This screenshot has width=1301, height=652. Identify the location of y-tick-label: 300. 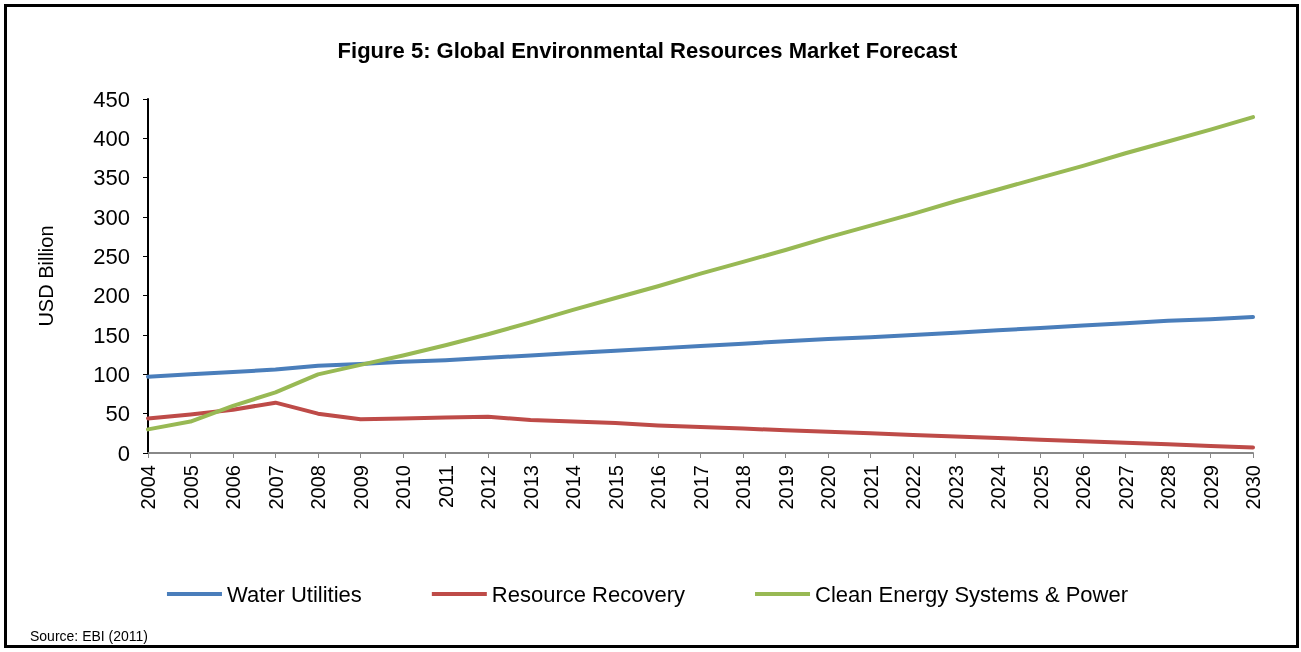
(111, 217).